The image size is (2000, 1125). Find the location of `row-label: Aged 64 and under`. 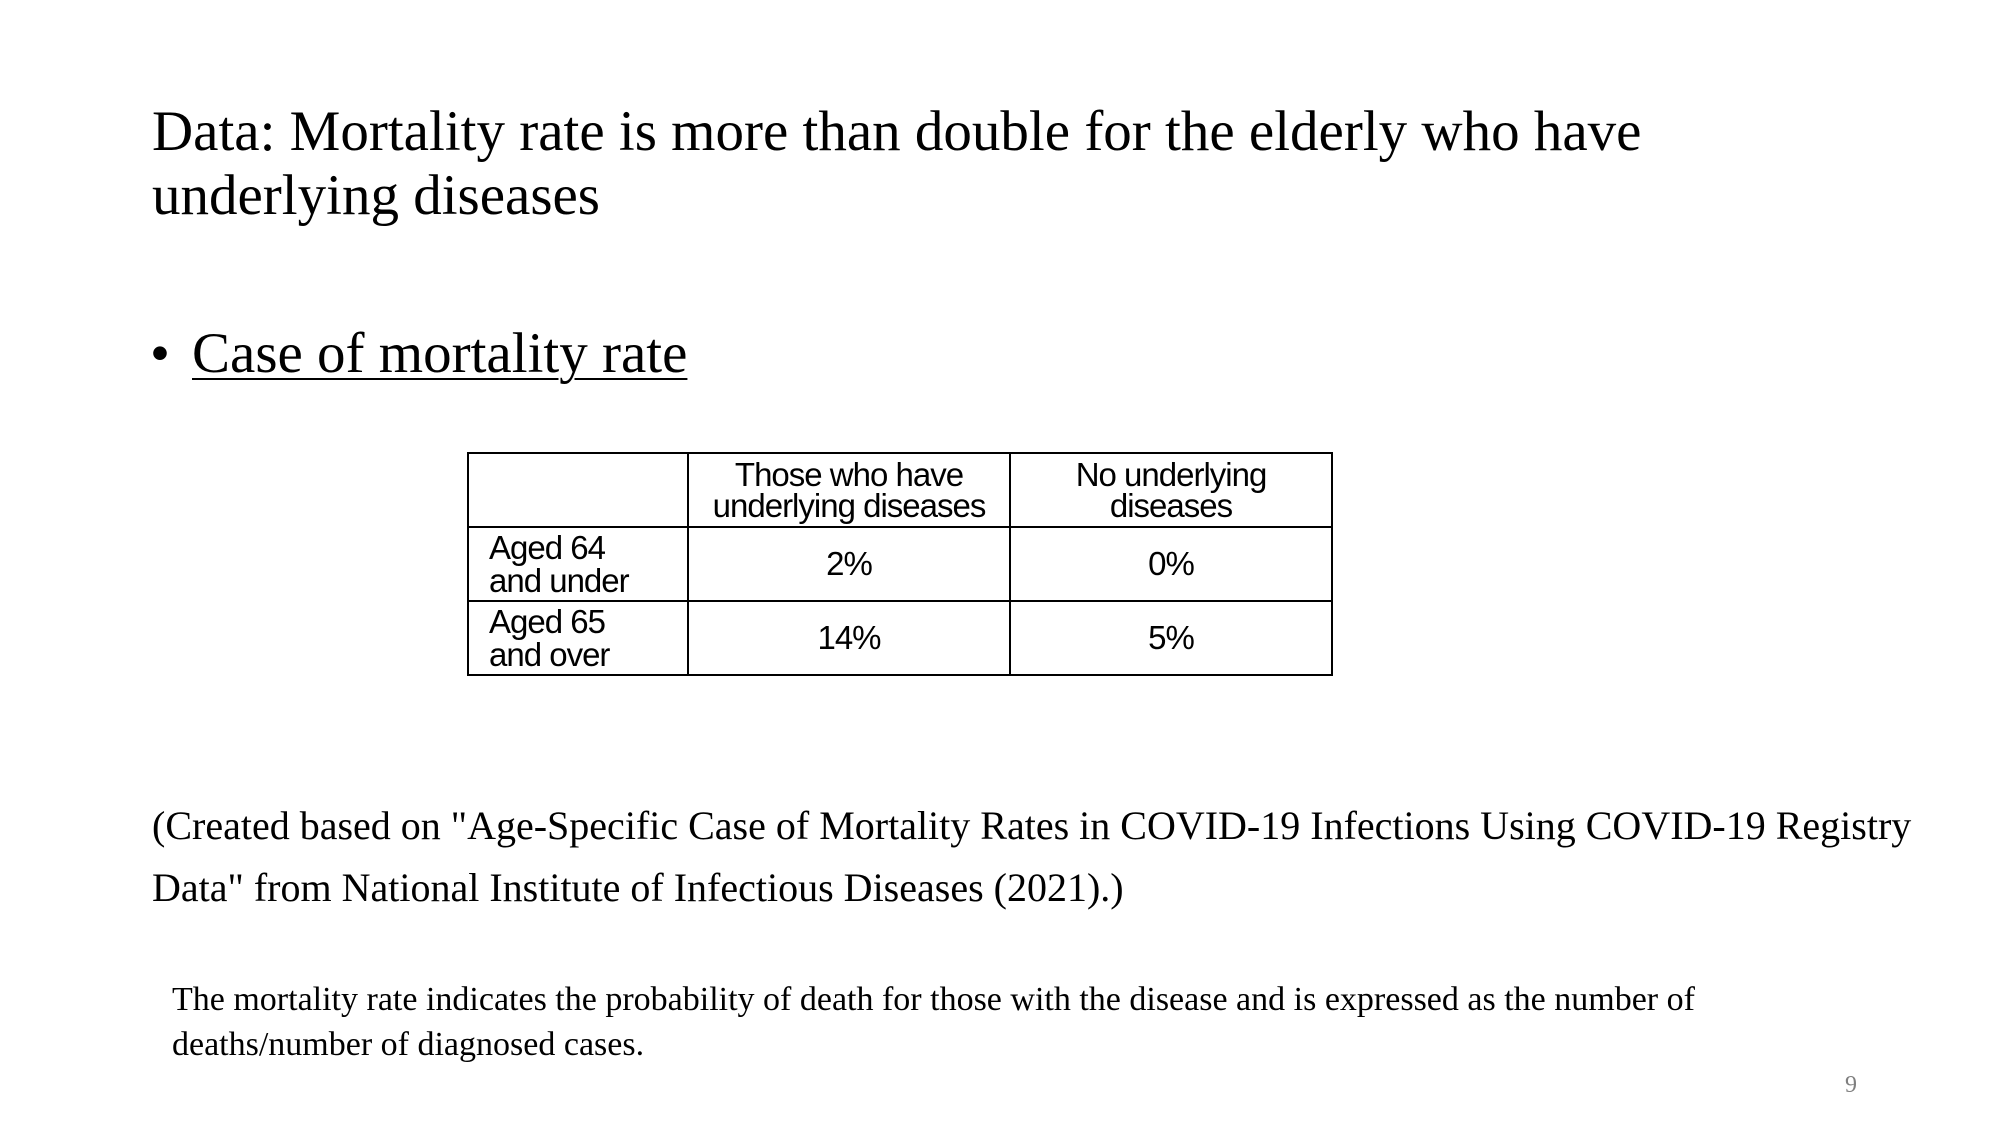

row-label: Aged 64 and under is located at coordinates (578, 564).